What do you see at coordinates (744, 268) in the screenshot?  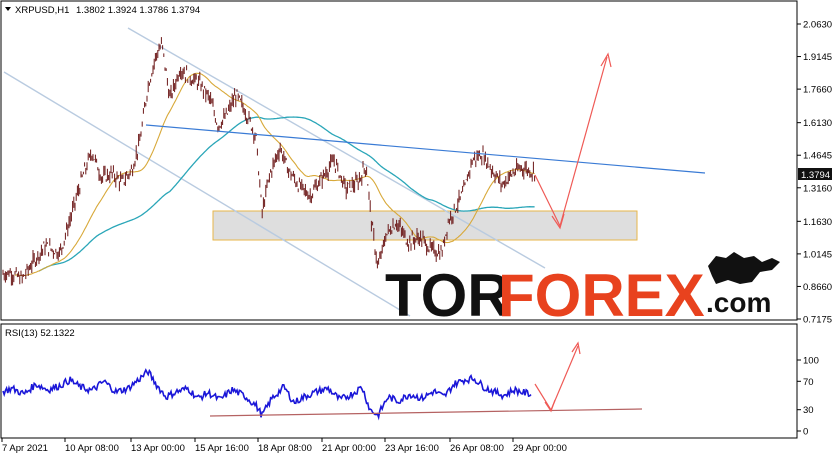 I see `bull-logo-icon` at bounding box center [744, 268].